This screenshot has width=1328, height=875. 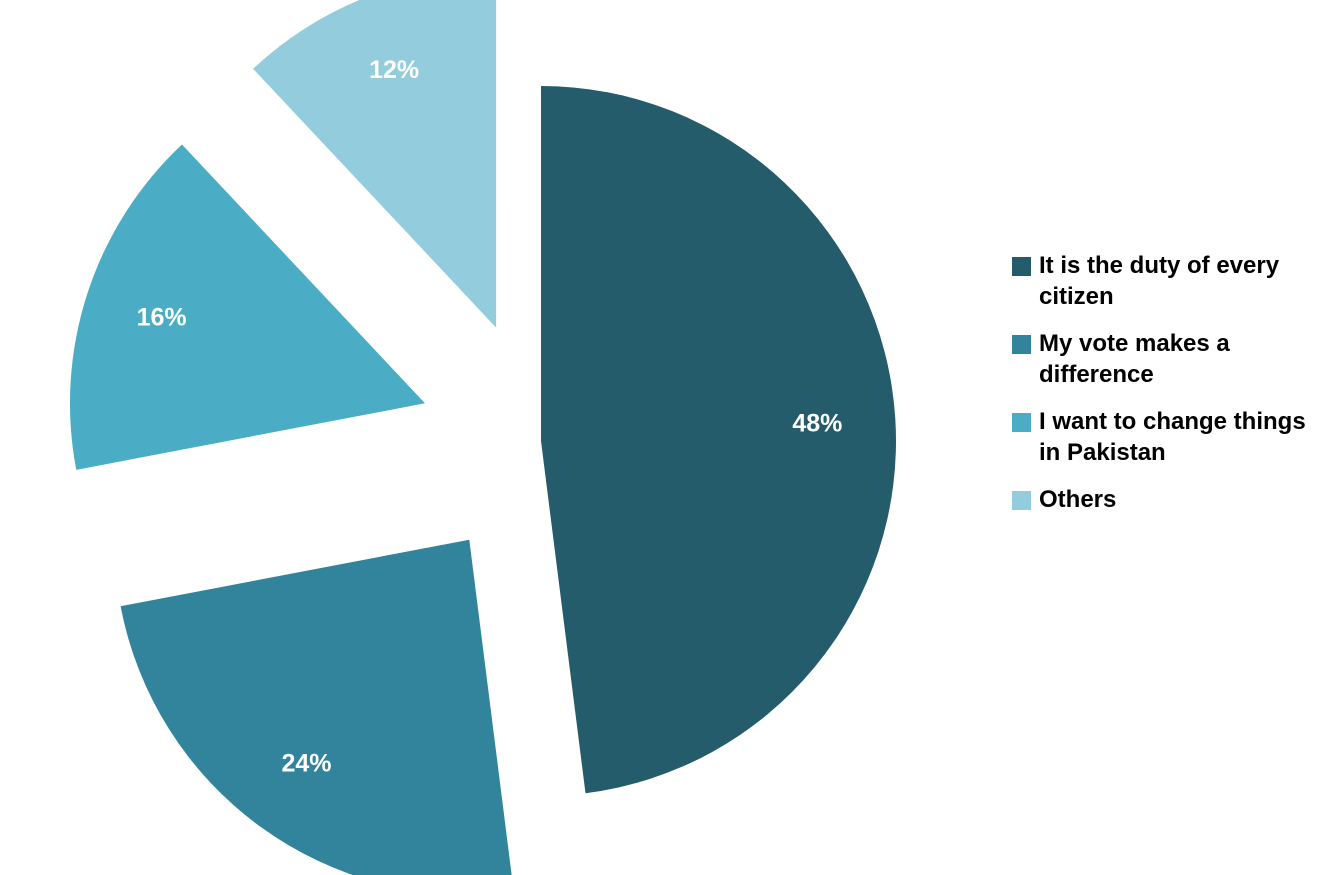 I want to click on pie-slice-change-pakistan, so click(x=247, y=307).